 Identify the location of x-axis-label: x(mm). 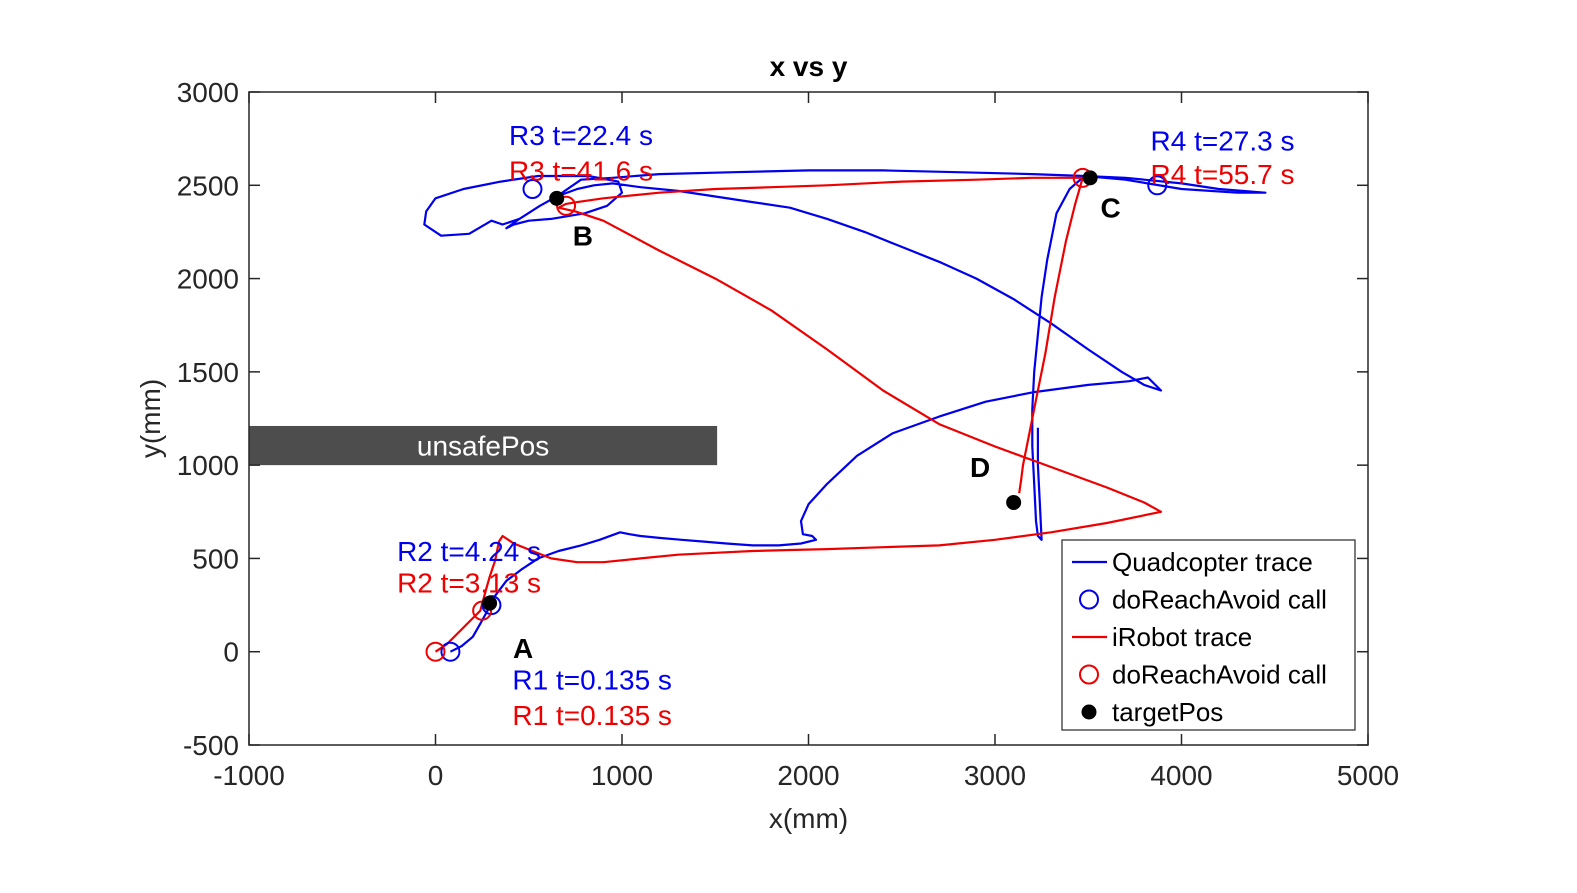
(808, 818).